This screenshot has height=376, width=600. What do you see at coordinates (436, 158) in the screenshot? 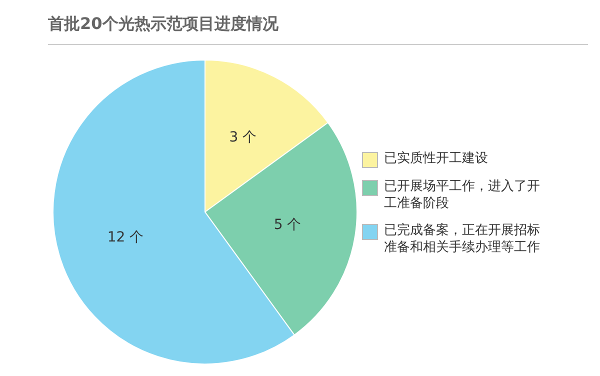
I see `legend-label: 已实质性开工建设` at bounding box center [436, 158].